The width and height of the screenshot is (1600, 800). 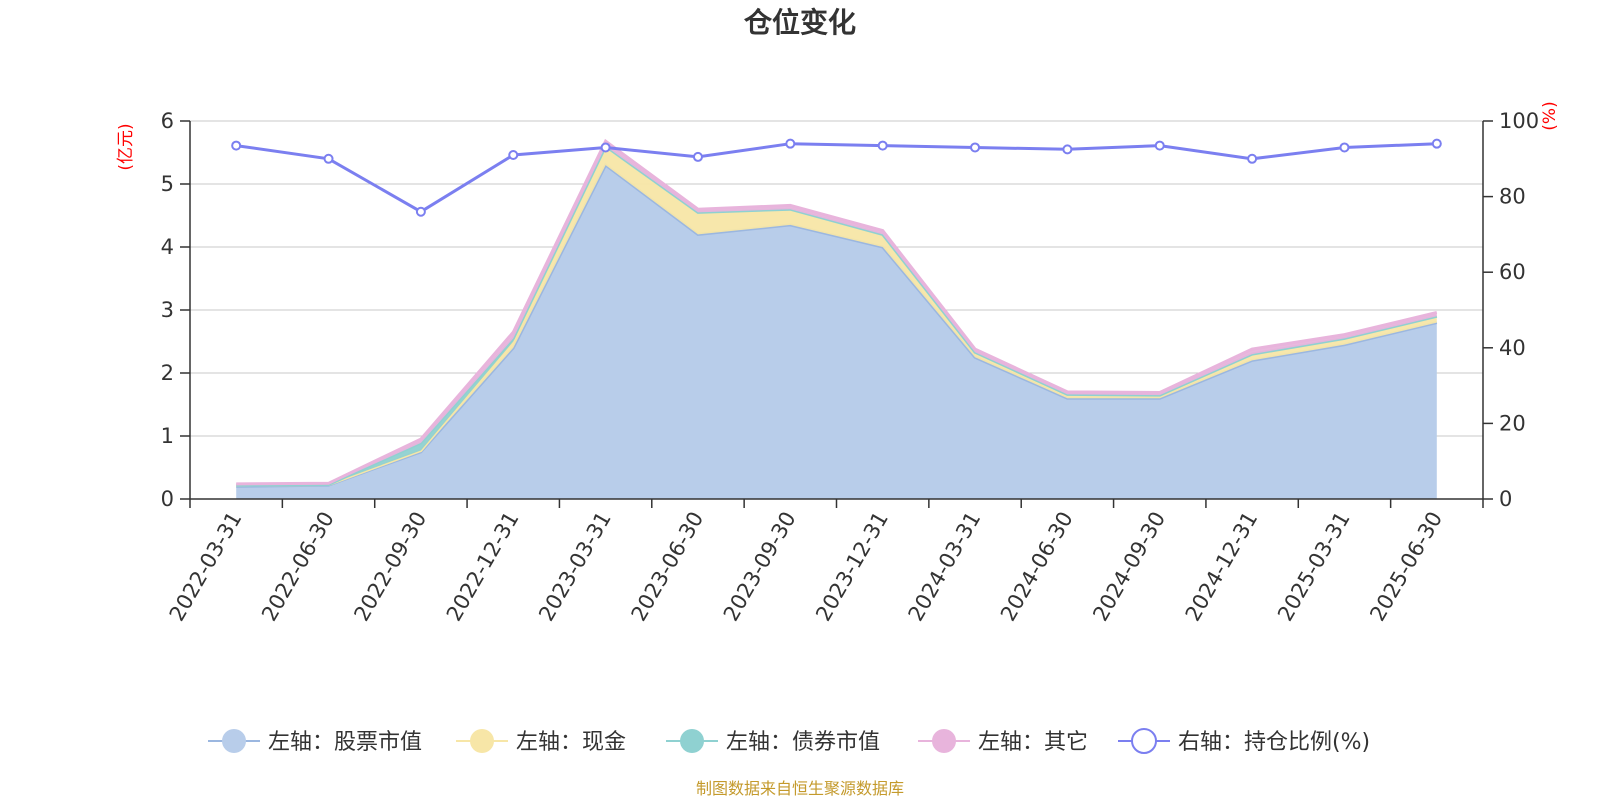 I want to click on left-tick-label: 4, so click(x=167, y=247).